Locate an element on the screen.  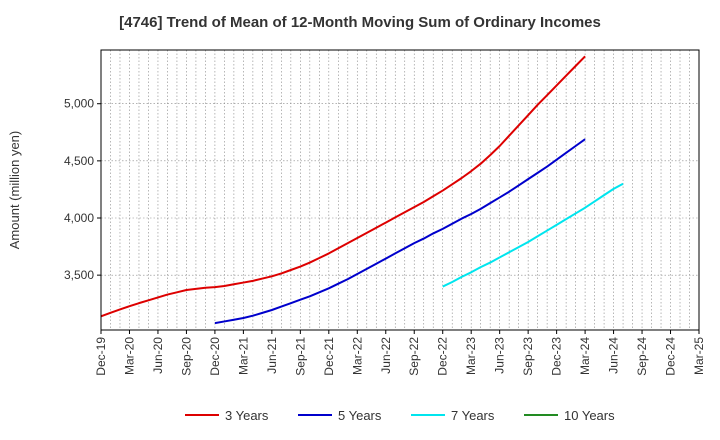
x-tick-label: Mar-20 is located at coordinates (129, 356).